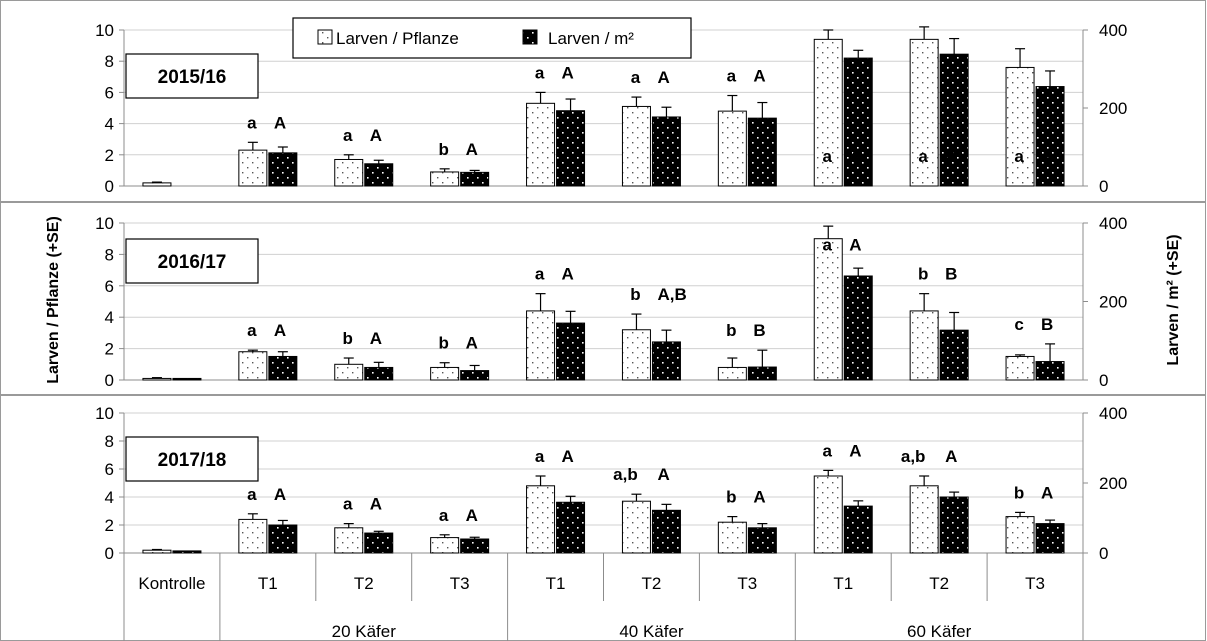 This screenshot has width=1207, height=641. I want to click on y-axis-title-left: Larven / Pflanze (+SE), so click(53, 300).